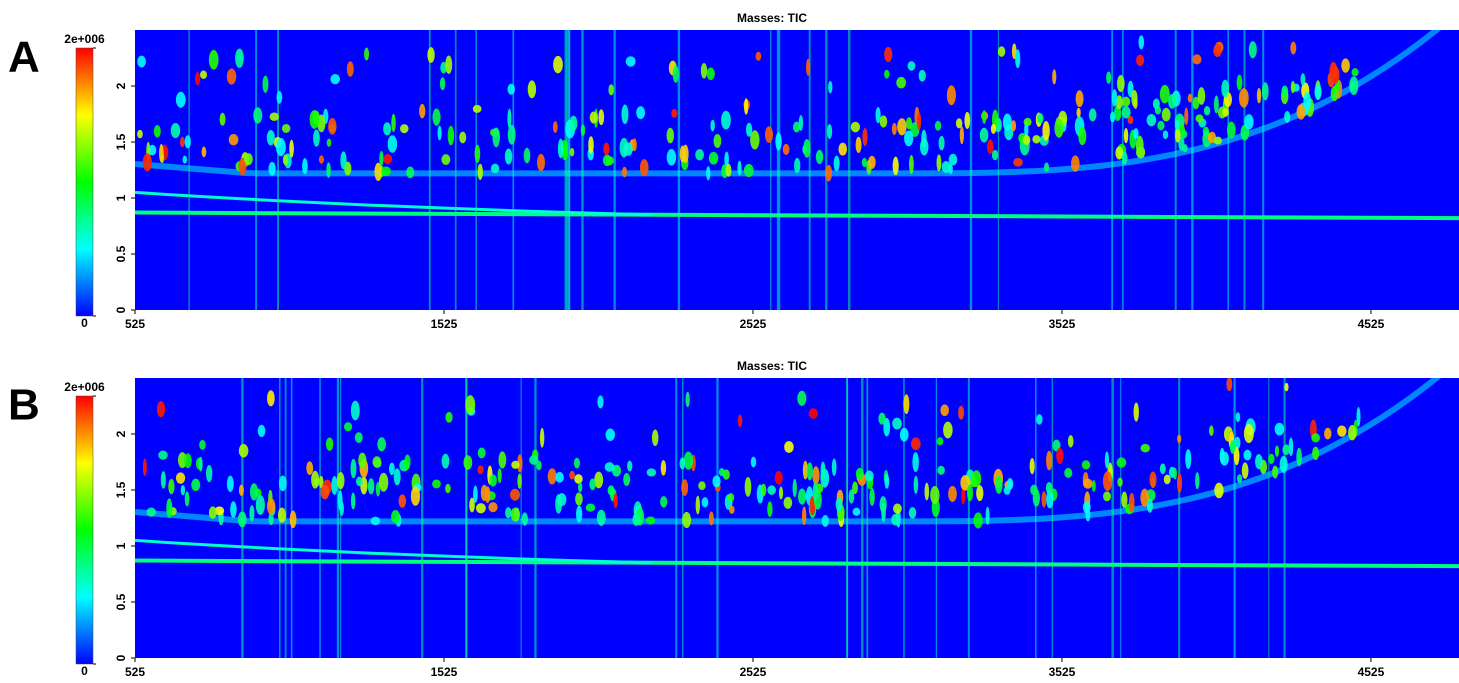  What do you see at coordinates (121, 601) in the screenshot?
I see `y-tick-label: 0.5` at bounding box center [121, 601].